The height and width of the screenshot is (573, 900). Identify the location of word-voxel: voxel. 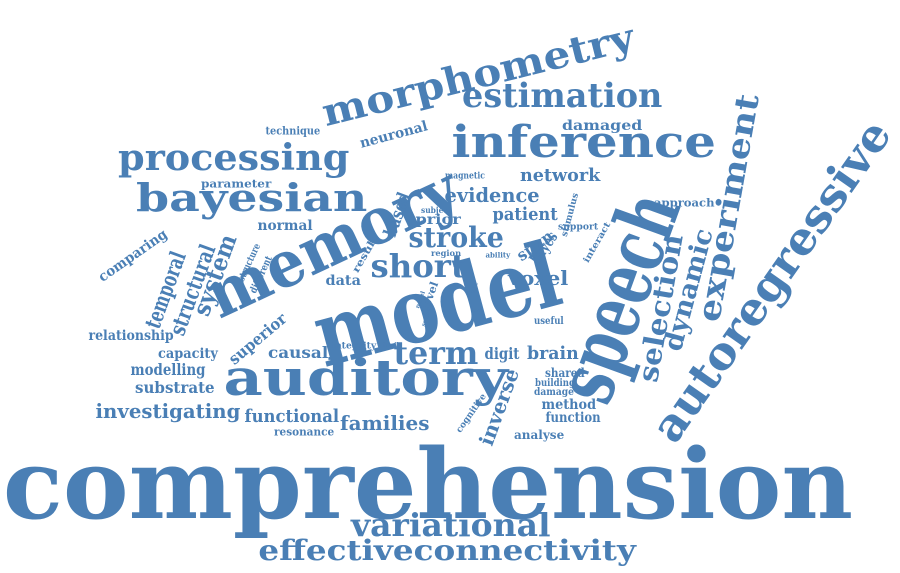
(538, 278).